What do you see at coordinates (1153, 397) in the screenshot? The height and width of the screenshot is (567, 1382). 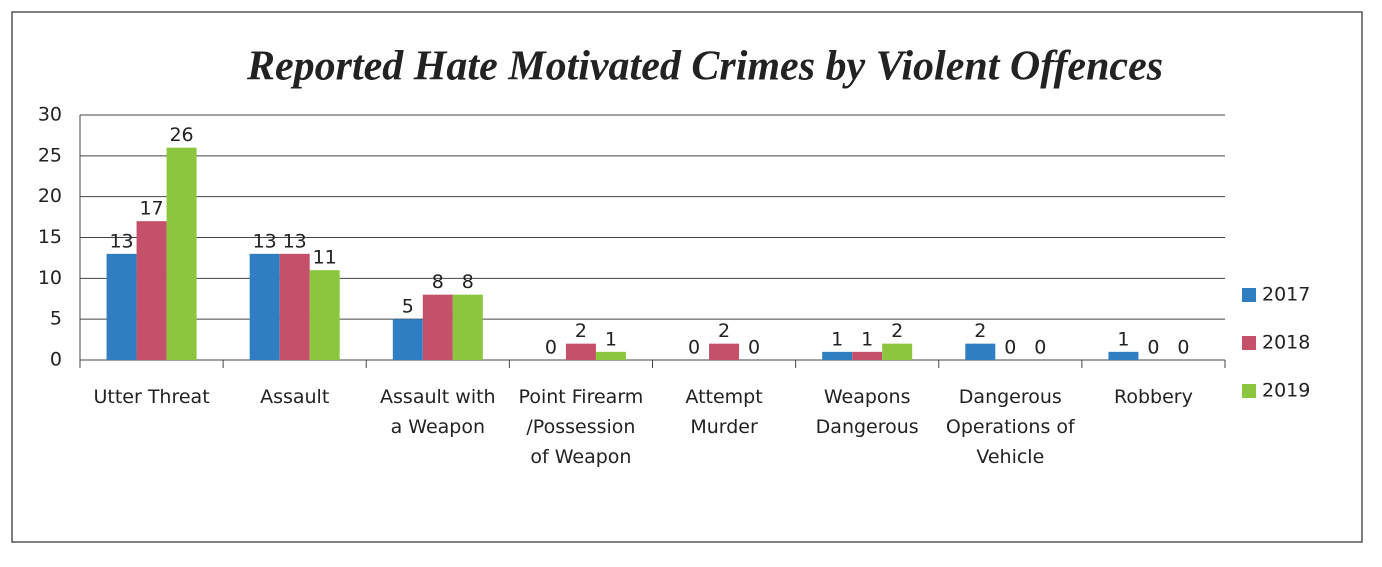 I see `x-tick-label: Robbery` at bounding box center [1153, 397].